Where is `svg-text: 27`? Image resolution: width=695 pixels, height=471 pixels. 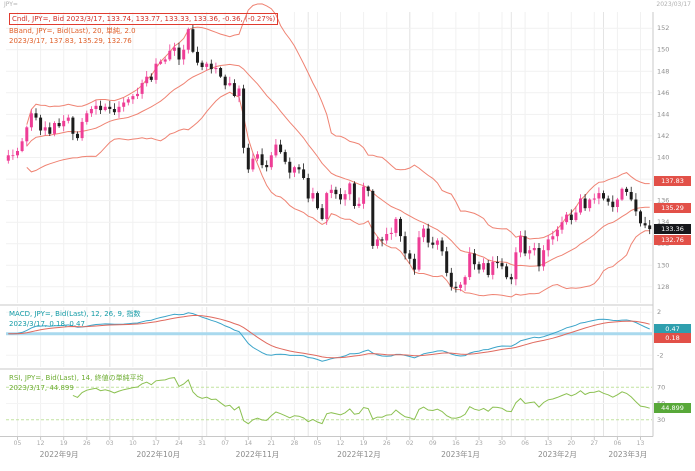
svg-text: 27 is located at coordinates (594, 443).